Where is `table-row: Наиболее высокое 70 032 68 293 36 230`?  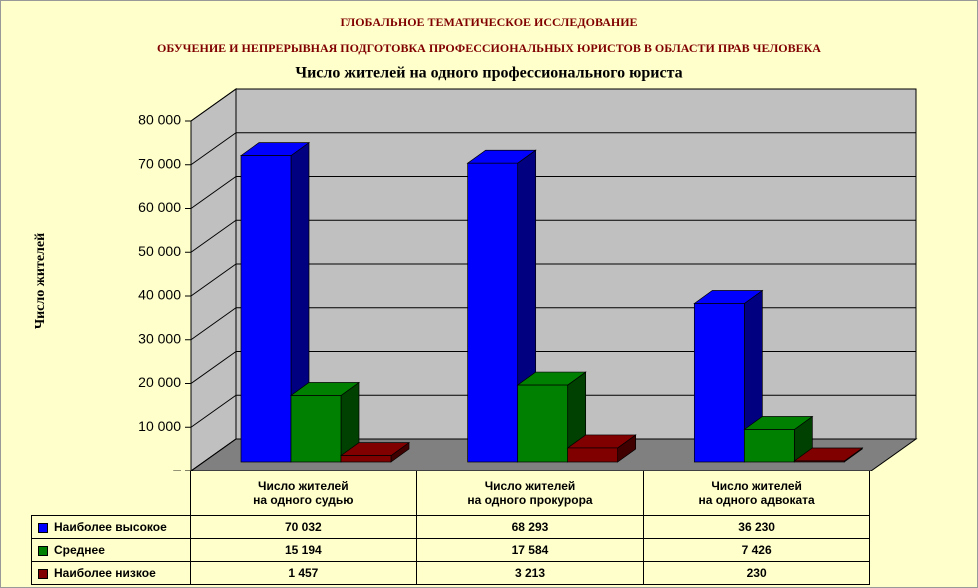 table-row: Наиболее высокое 70 032 68 293 36 230 is located at coordinates (451, 527).